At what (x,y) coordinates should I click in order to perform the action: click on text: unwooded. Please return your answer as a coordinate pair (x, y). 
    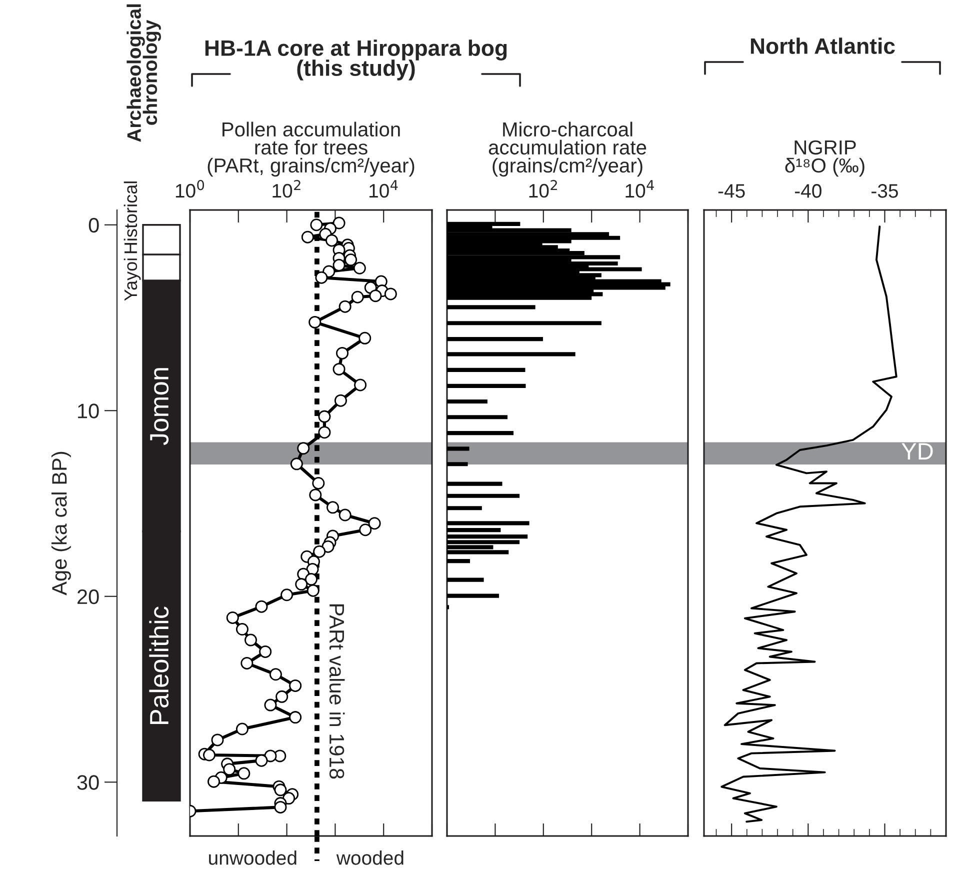
    Looking at the image, I should click on (252, 857).